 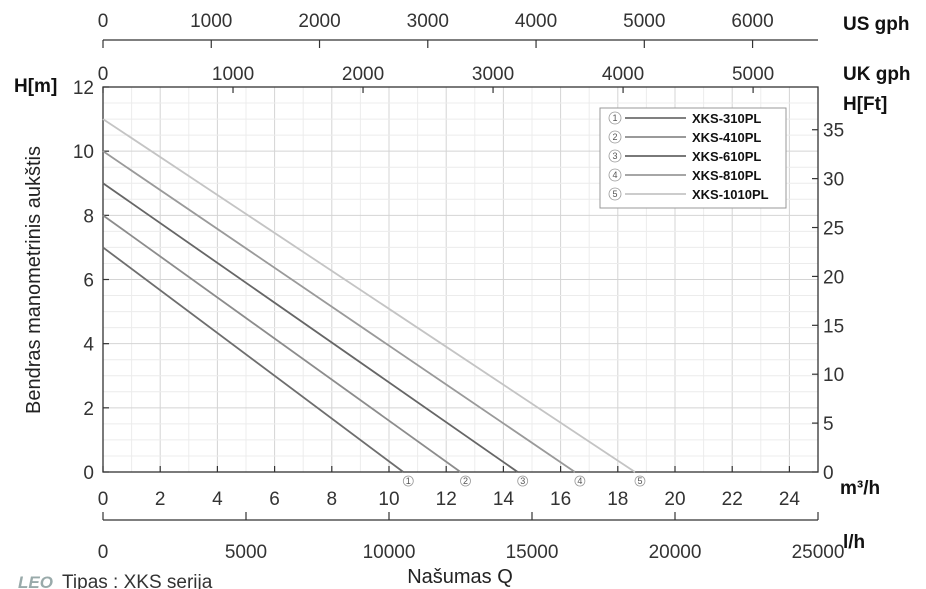 I want to click on series-end-marker-label: 4, so click(x=579, y=481).